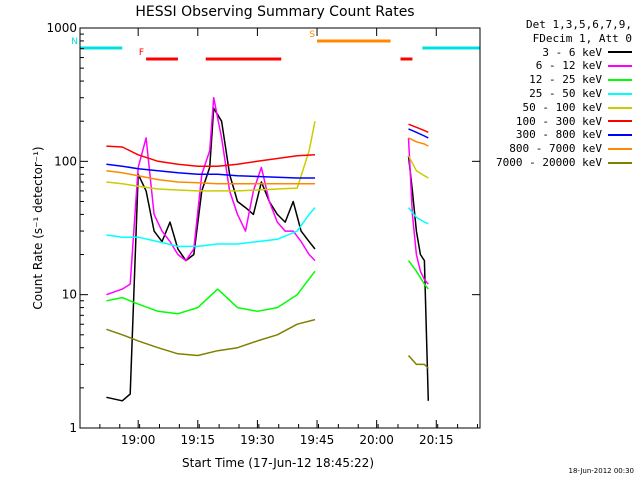 The image size is (640, 480). Describe the element at coordinates (562, 107) in the screenshot. I see `legend-label: 50 - 100 keV` at that location.